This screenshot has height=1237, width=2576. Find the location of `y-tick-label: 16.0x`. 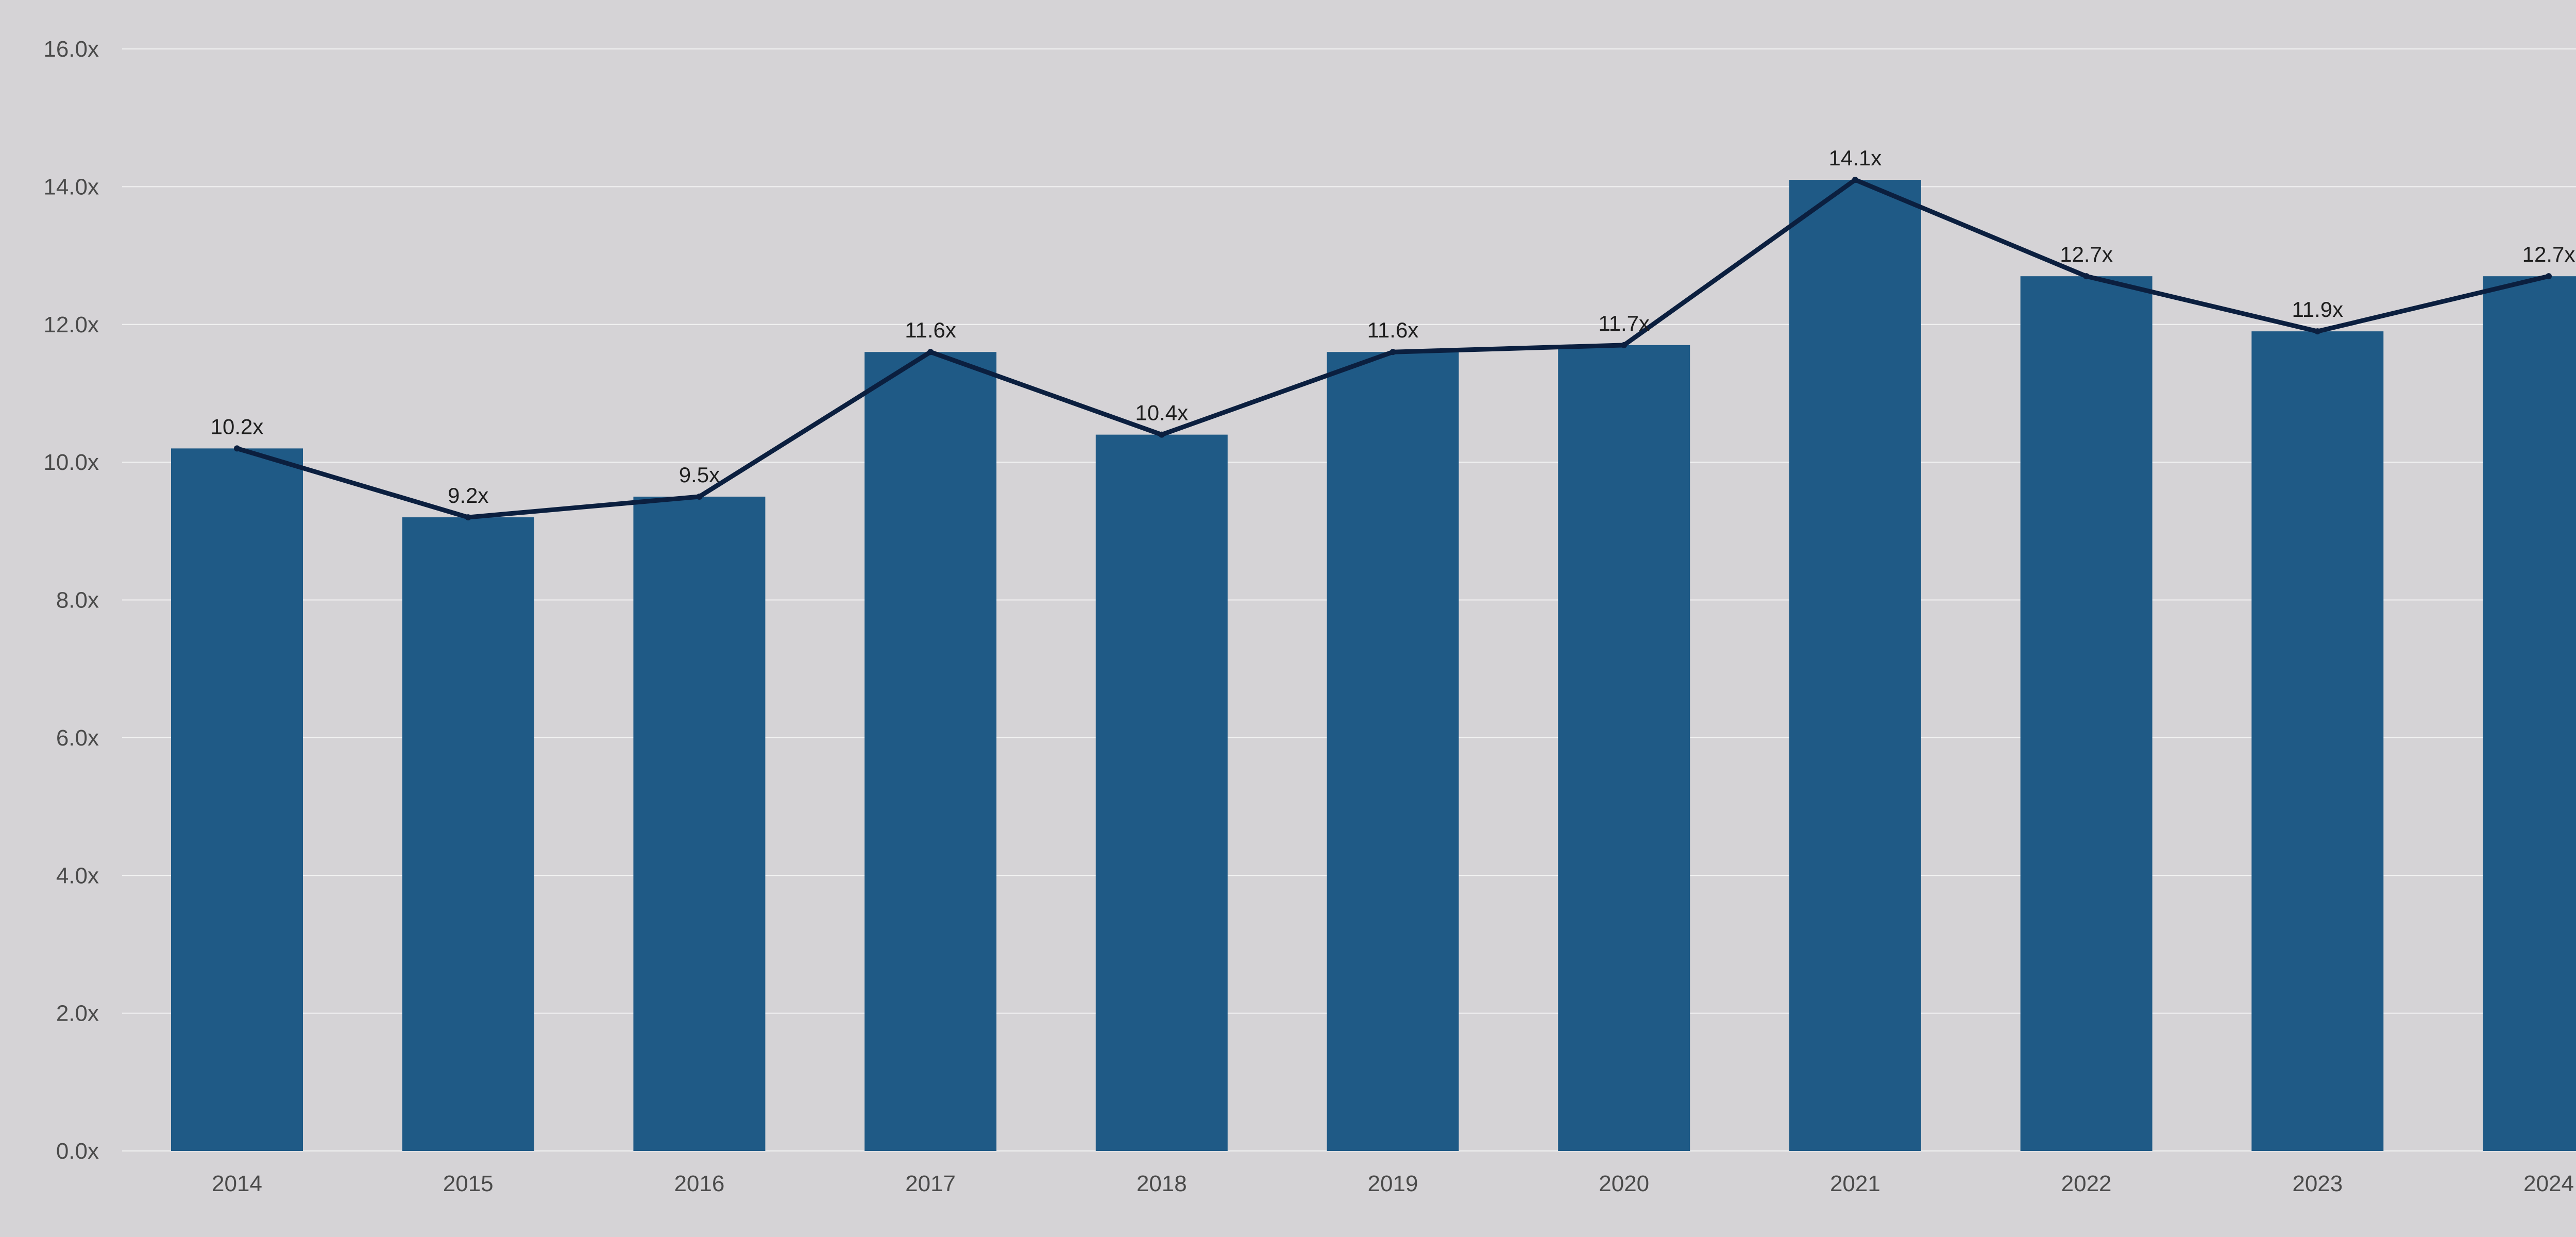

y-tick-label: 16.0x is located at coordinates (71, 49).